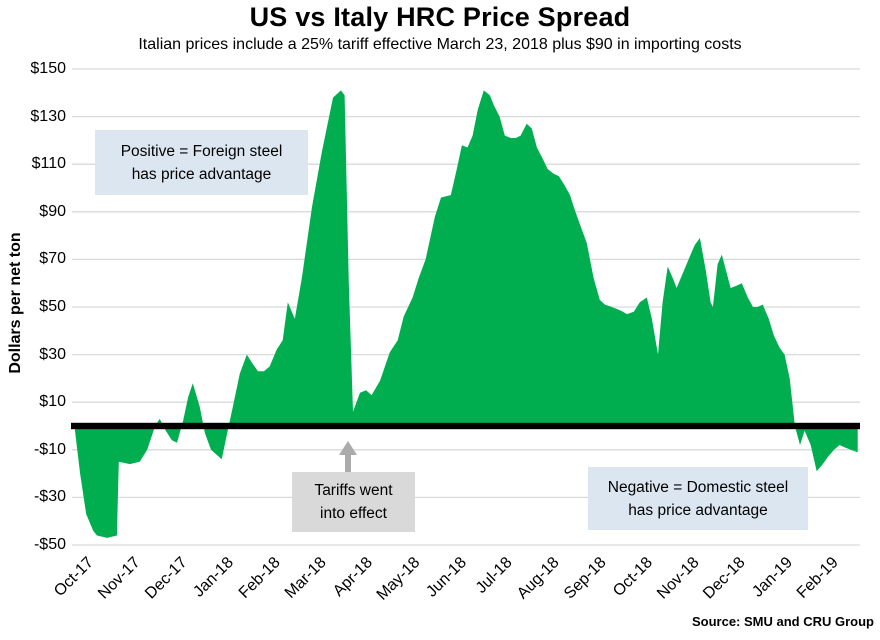 The height and width of the screenshot is (640, 880). Describe the element at coordinates (49, 497) in the screenshot. I see `y-tick-label: -$30` at that location.